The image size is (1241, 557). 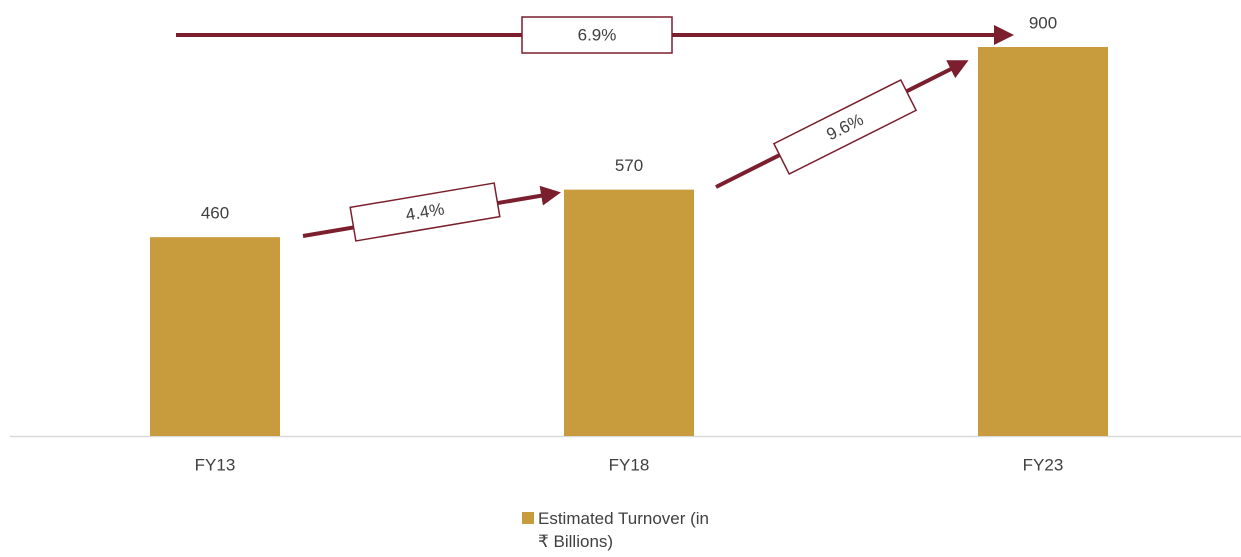 I want to click on growth-box: 9.6%, so click(x=845, y=127).